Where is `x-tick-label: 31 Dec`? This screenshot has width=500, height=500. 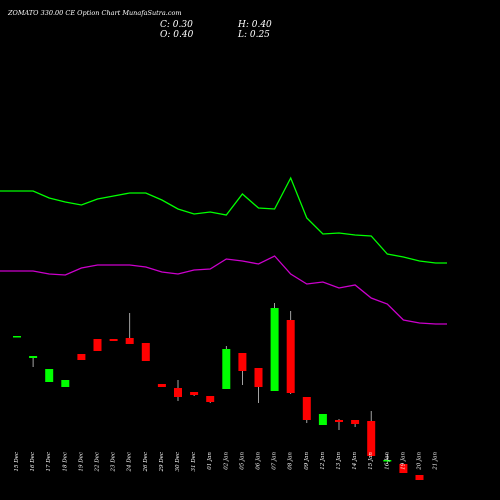
x-tick-label: 31 Dec is located at coordinates (194, 462).